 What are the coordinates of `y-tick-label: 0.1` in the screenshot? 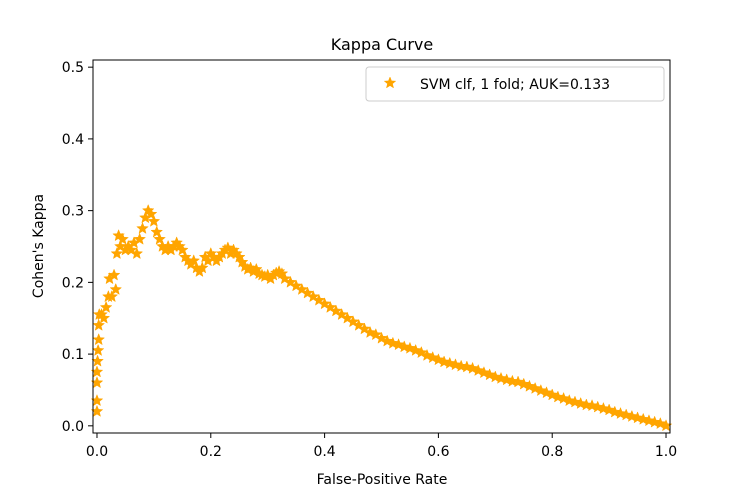 It's located at (73, 355).